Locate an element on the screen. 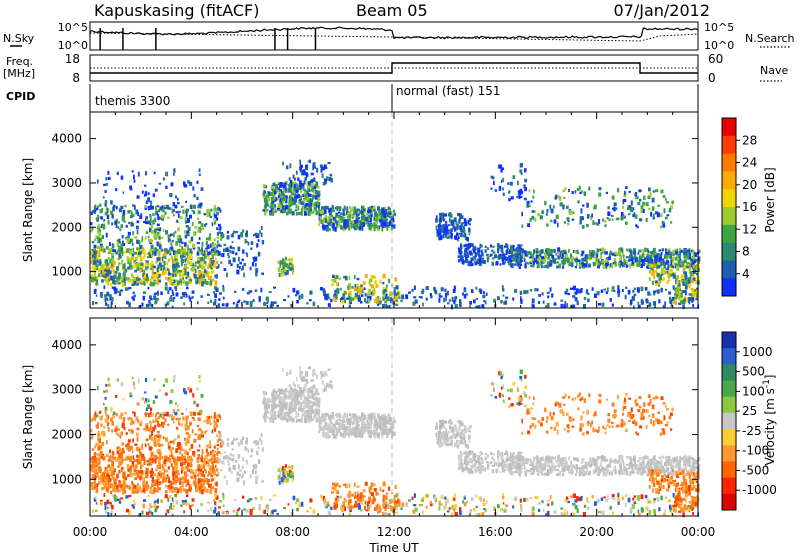 This screenshot has width=800, height=554. power-ylabel: Slant Range [km] is located at coordinates (28, 210).